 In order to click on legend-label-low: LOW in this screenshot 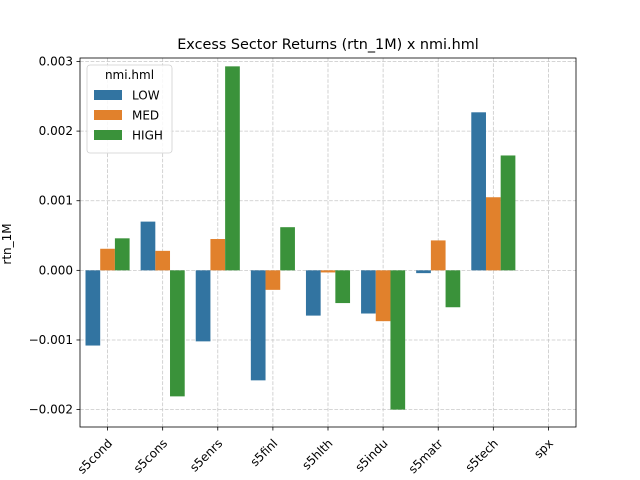, I will do `click(146, 96)`.